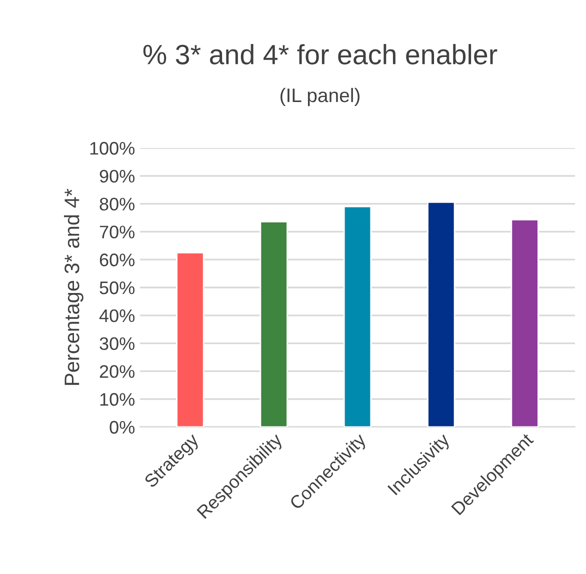 The width and height of the screenshot is (586, 574). I want to click on chart-subtitle: (IL panel), so click(320, 97).